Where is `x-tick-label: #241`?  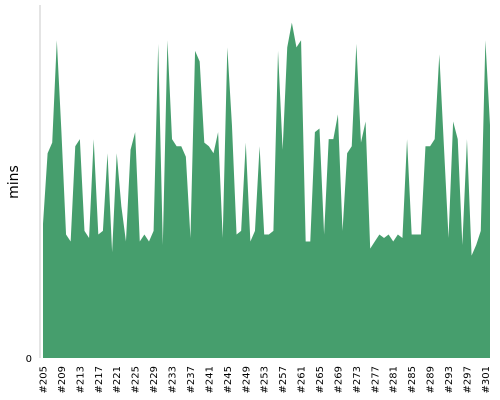 x-tick-label: #241 is located at coordinates (209, 379).